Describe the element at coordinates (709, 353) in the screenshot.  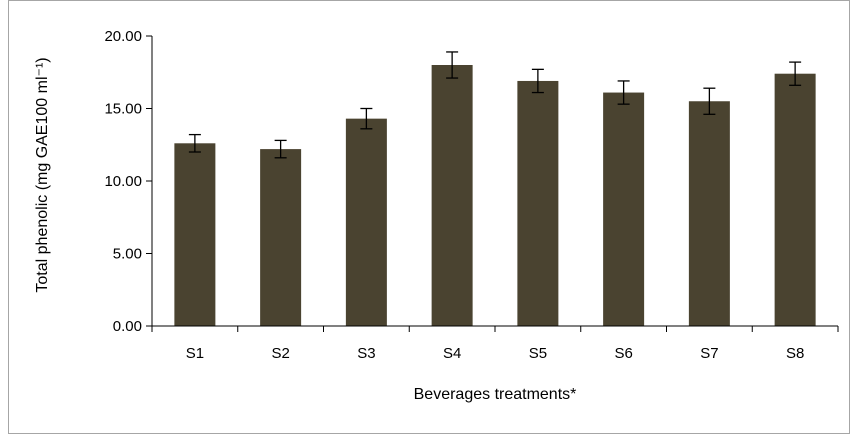
I see `x-tick-label: S7` at that location.